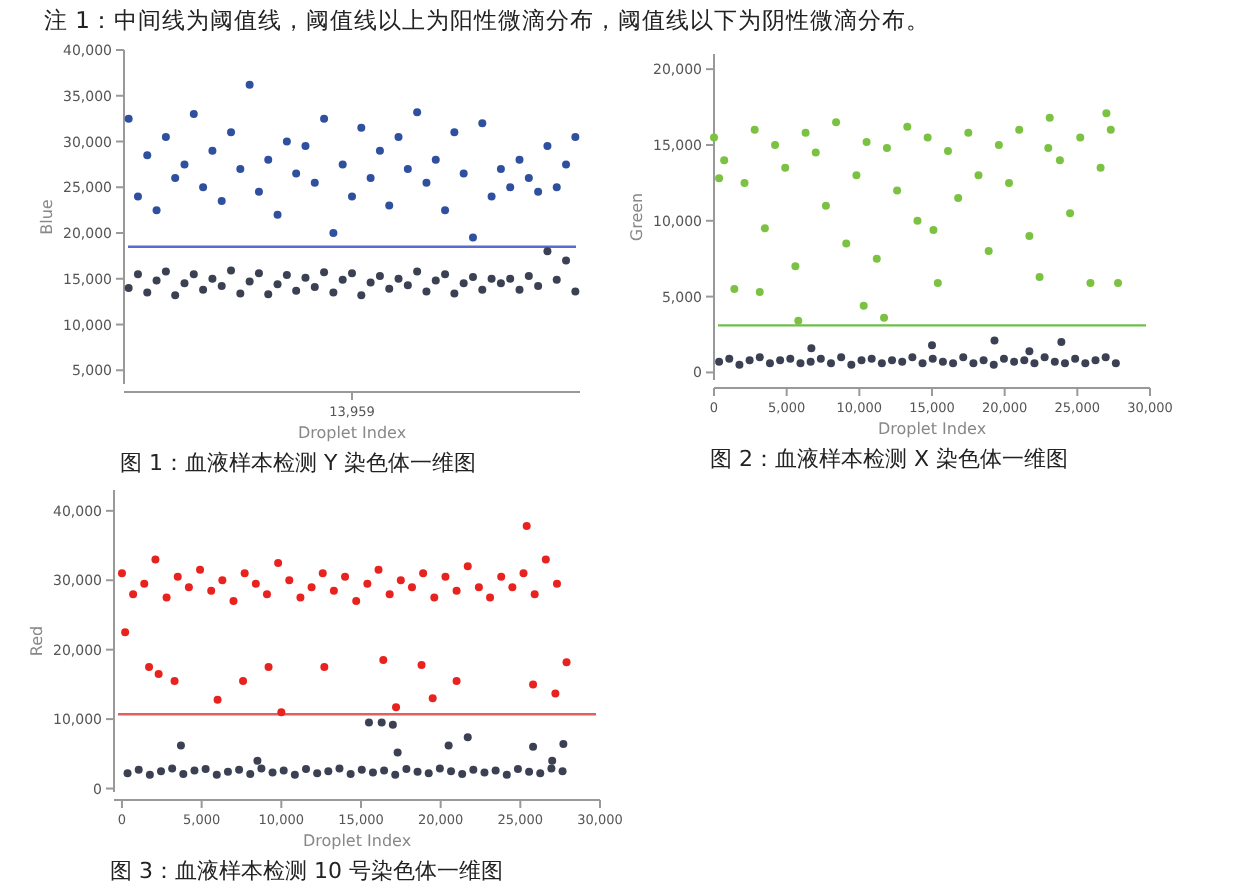 This screenshot has height=886, width=1240. What do you see at coordinates (637, 217) in the screenshot?
I see `y-axis-title: Green` at bounding box center [637, 217].